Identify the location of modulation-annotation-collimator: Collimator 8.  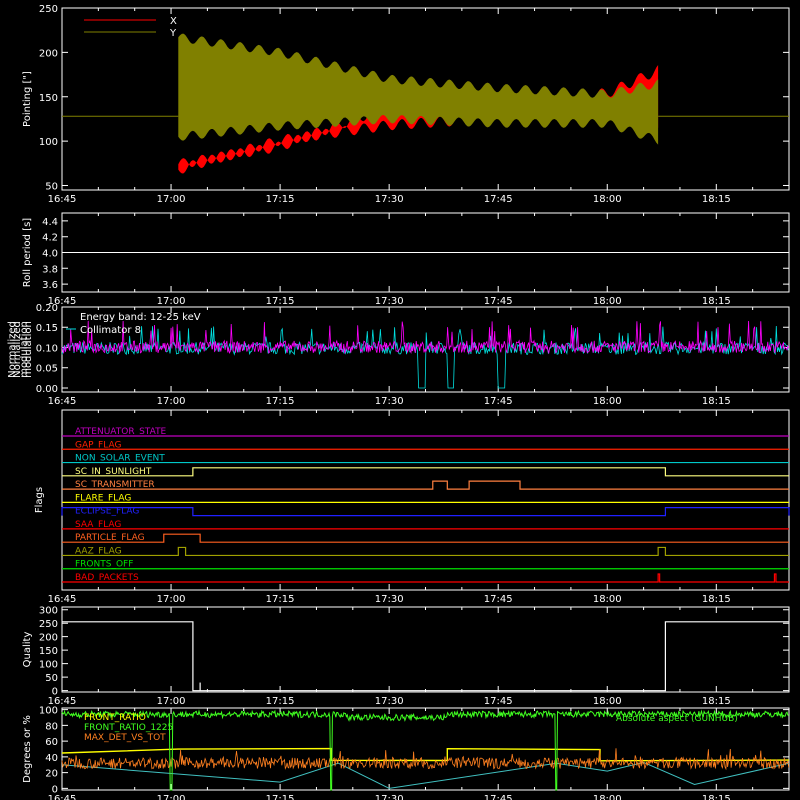
(110, 330).